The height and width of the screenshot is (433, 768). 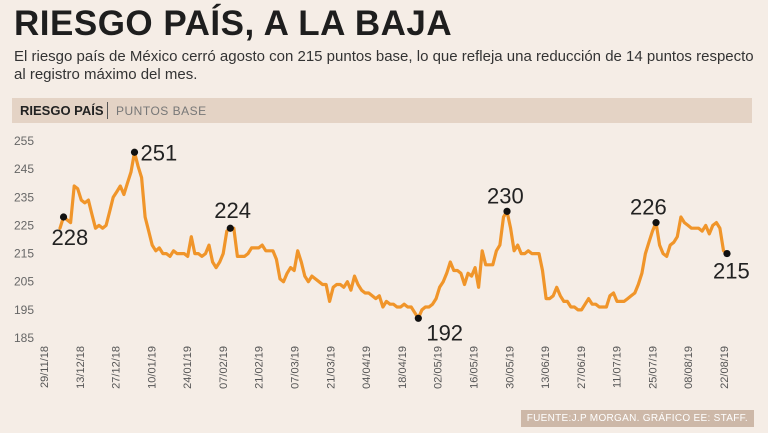 I want to click on annotation-label: 192, so click(x=444, y=332).